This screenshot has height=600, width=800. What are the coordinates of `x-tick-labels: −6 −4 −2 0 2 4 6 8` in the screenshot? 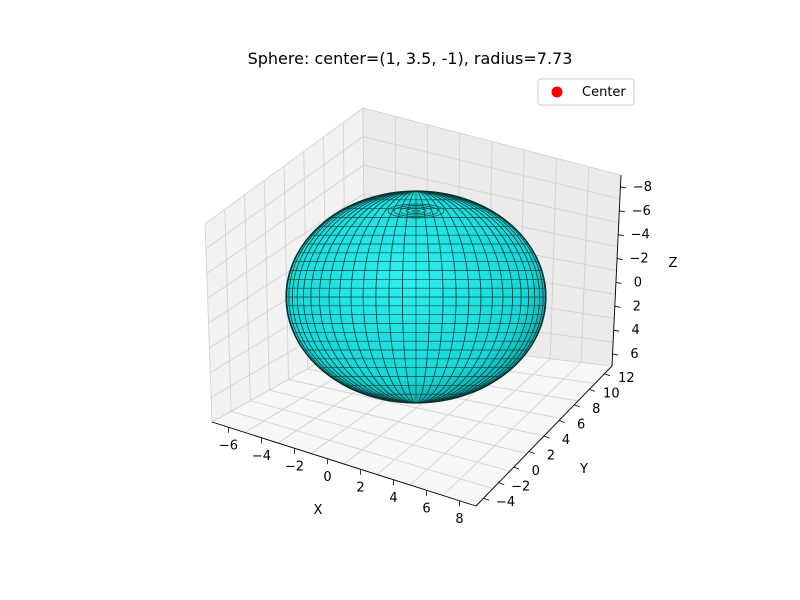 It's located at (341, 477).